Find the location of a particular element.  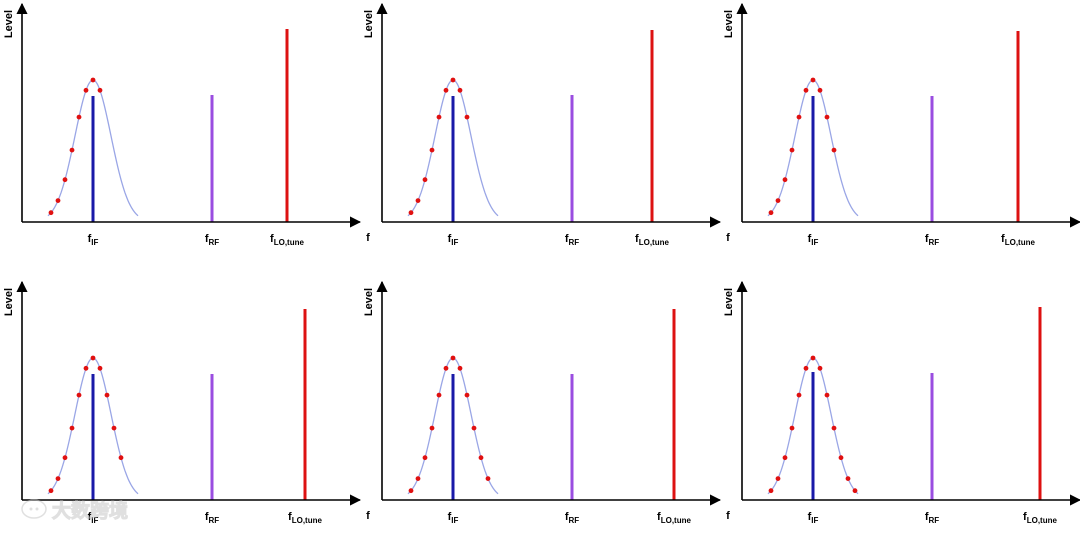

logo-dot-left is located at coordinates (31, 509).